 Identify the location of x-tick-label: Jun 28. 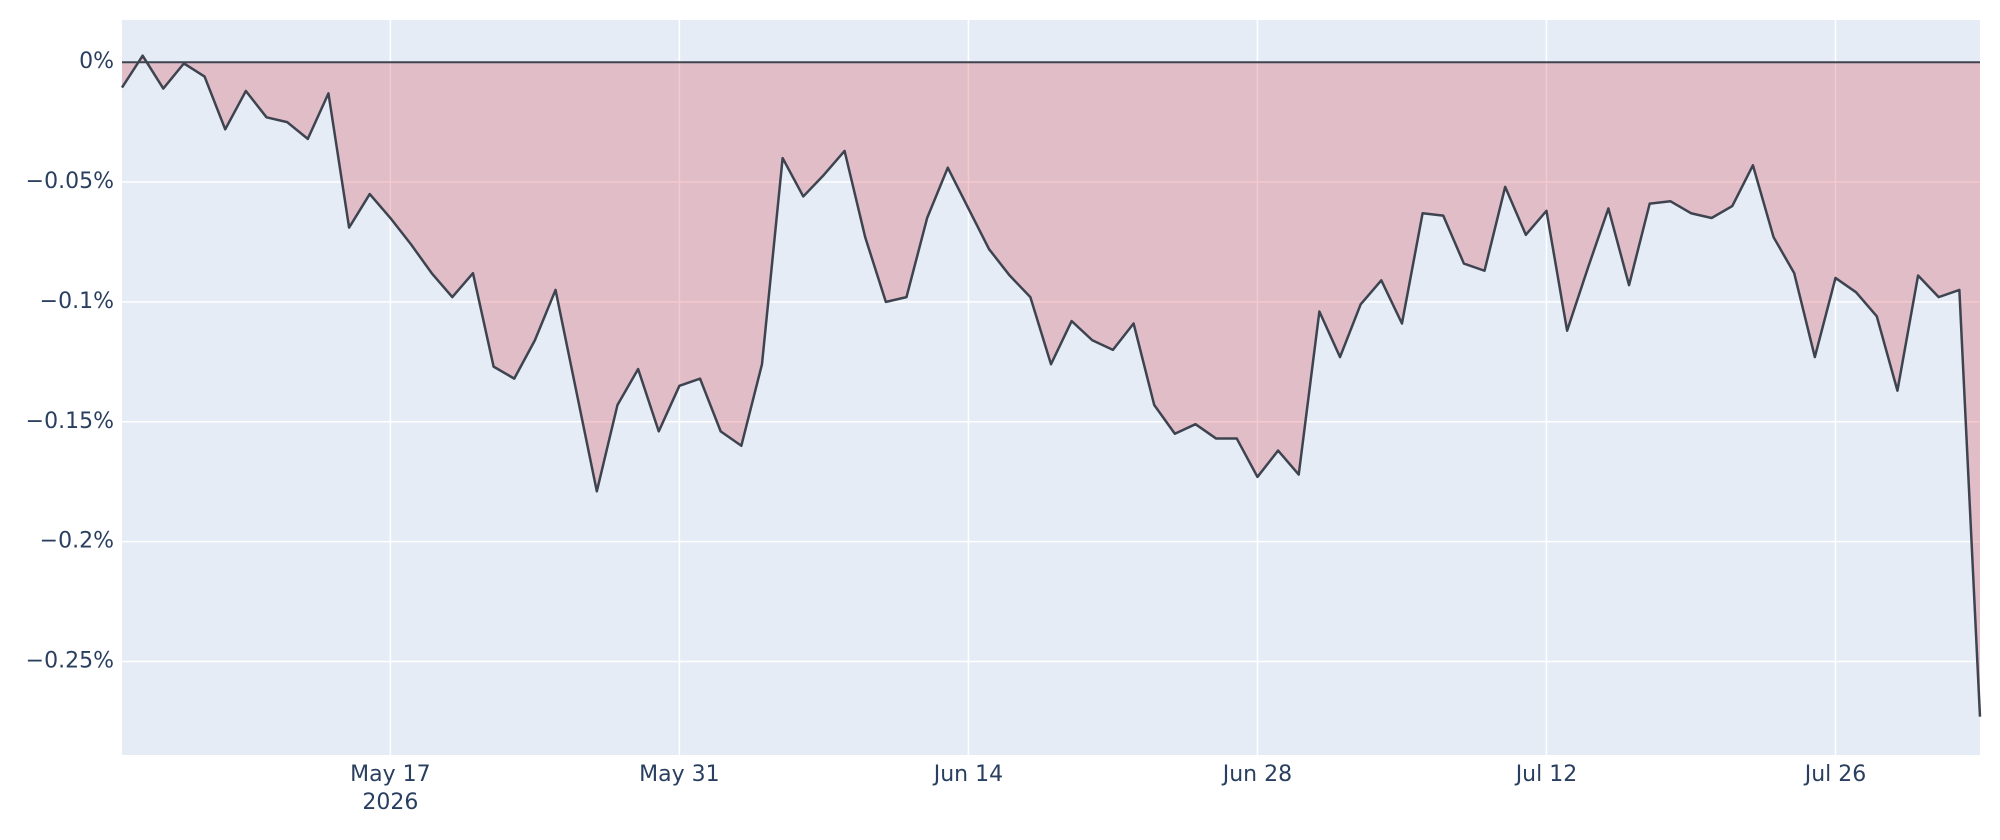
(1256, 774).